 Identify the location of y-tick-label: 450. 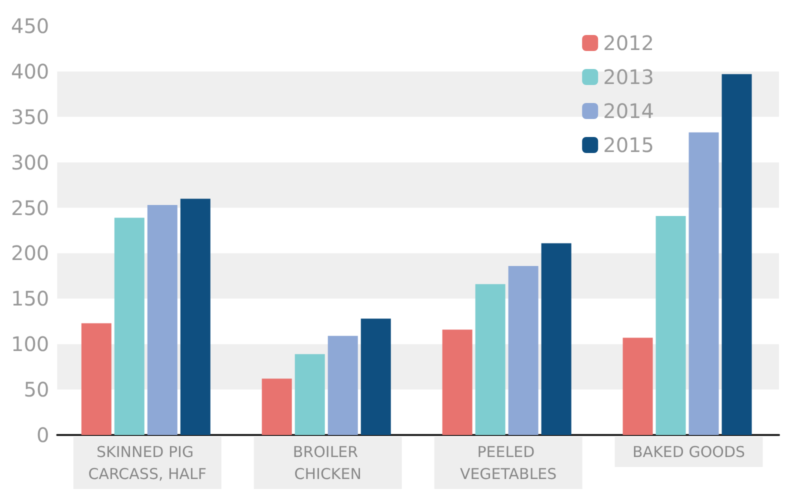
(30, 26).